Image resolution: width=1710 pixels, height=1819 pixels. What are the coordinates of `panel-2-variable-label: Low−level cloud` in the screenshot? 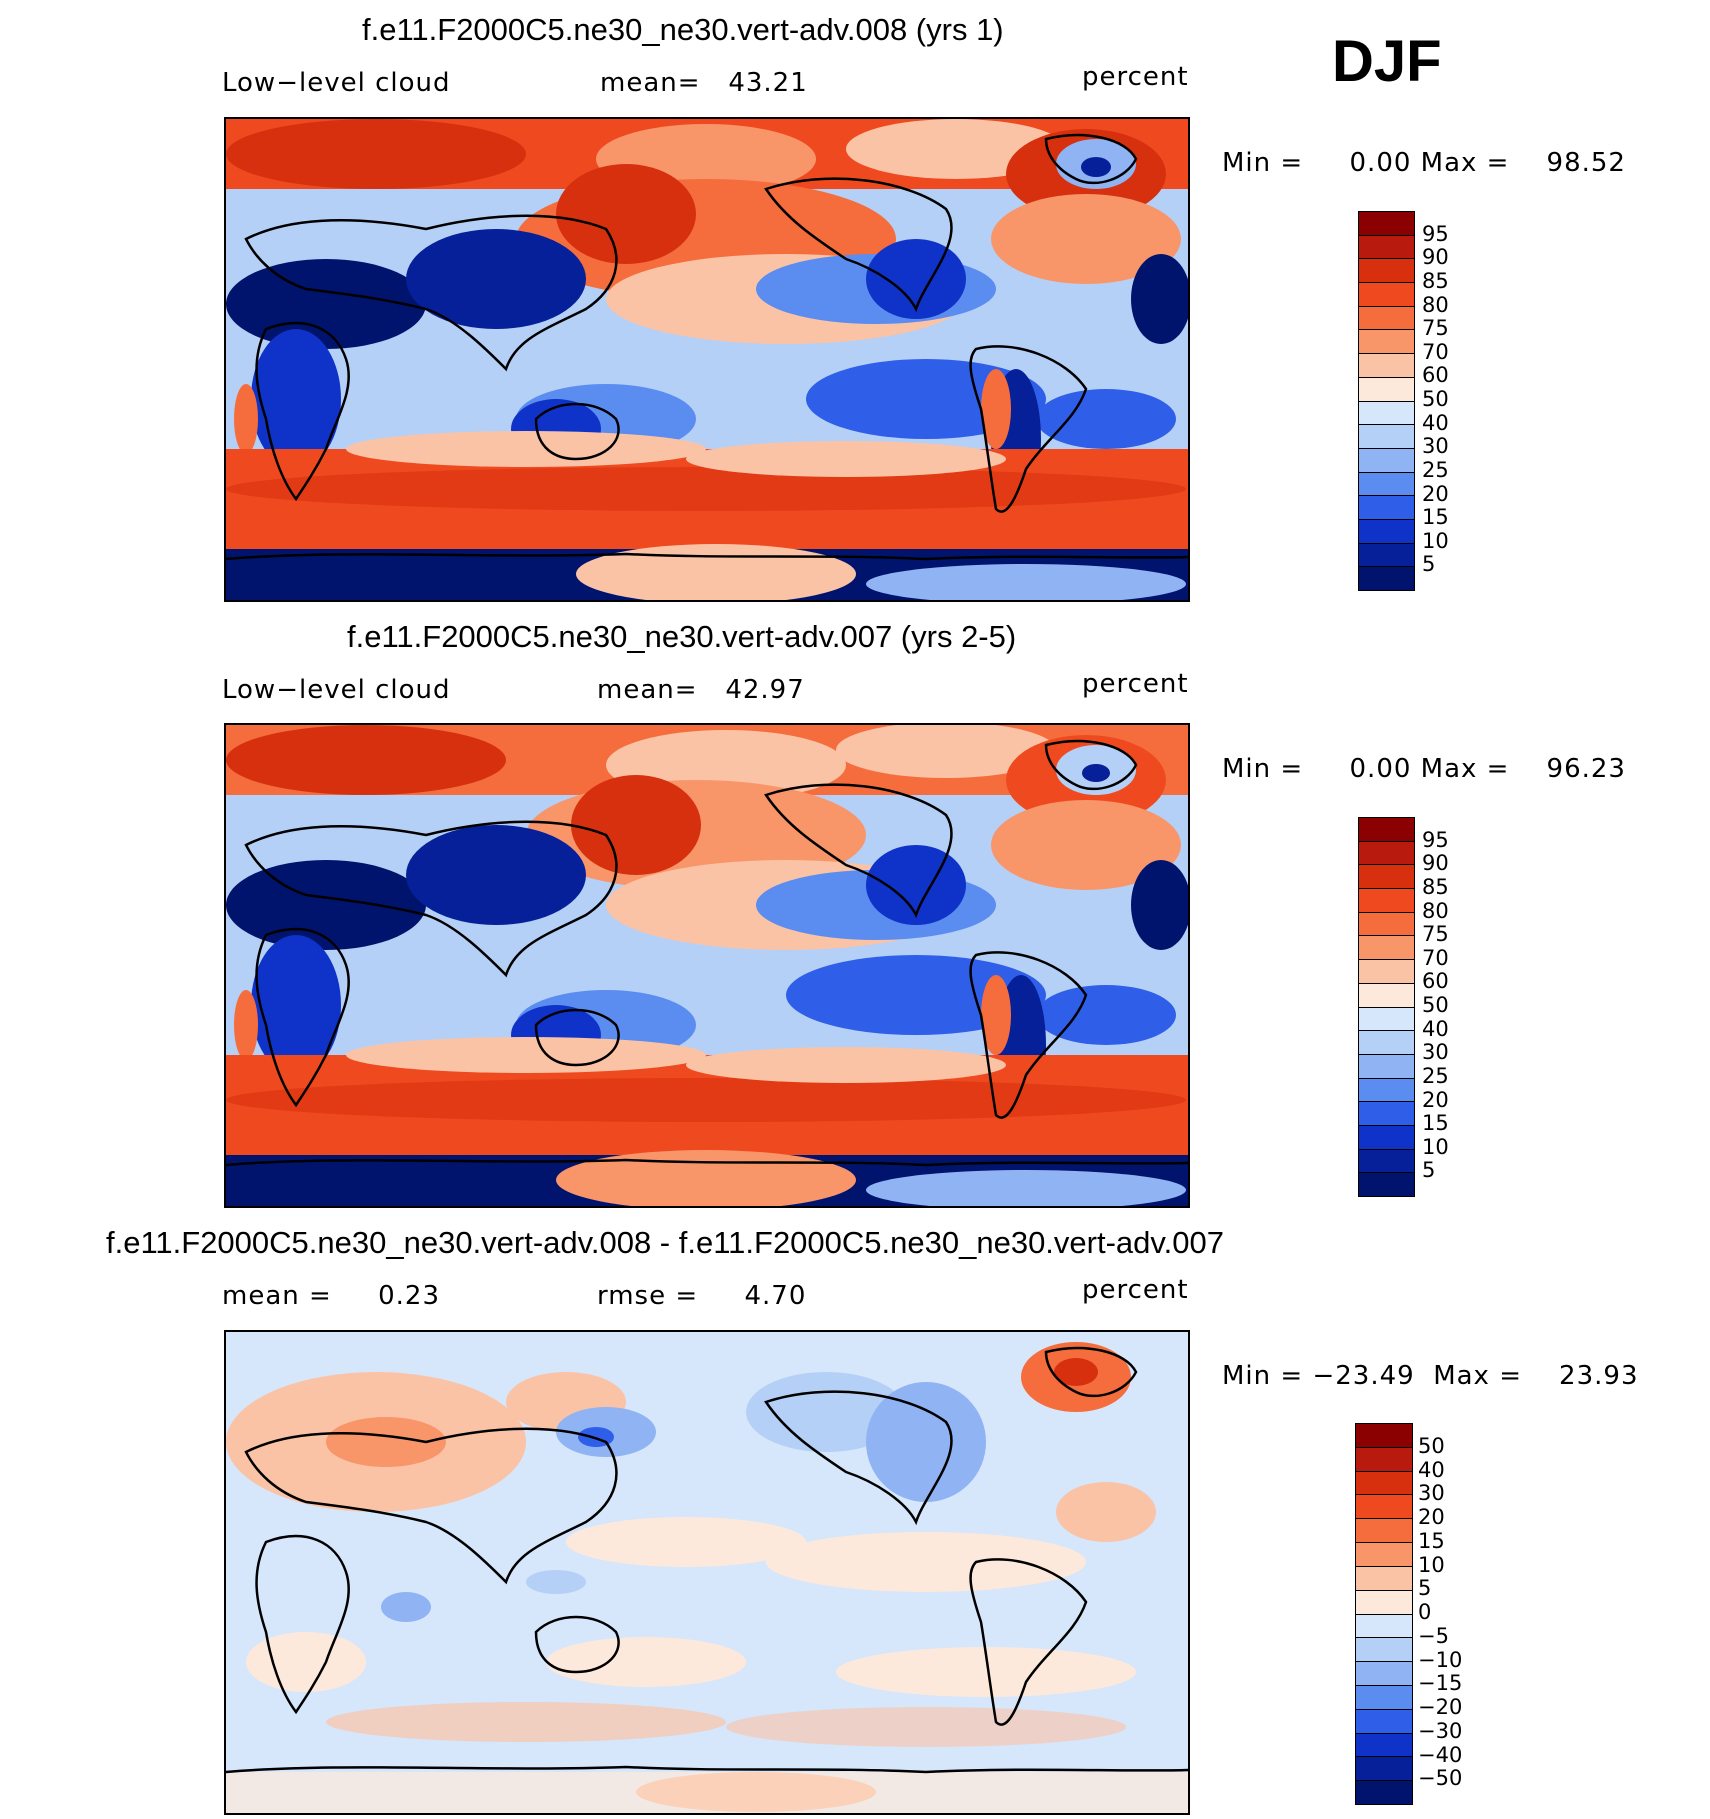 It's located at (336, 690).